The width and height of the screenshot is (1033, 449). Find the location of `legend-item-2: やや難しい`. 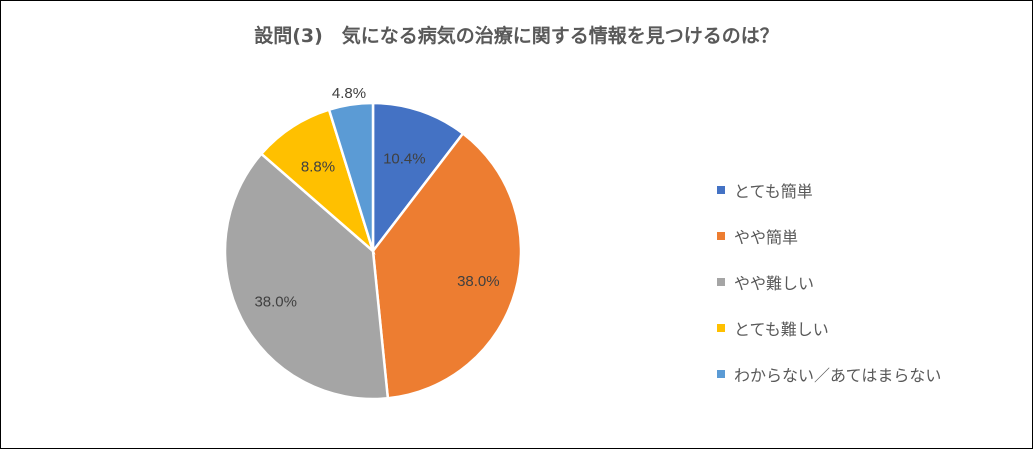

legend-item-2: やや難しい is located at coordinates (829, 282).